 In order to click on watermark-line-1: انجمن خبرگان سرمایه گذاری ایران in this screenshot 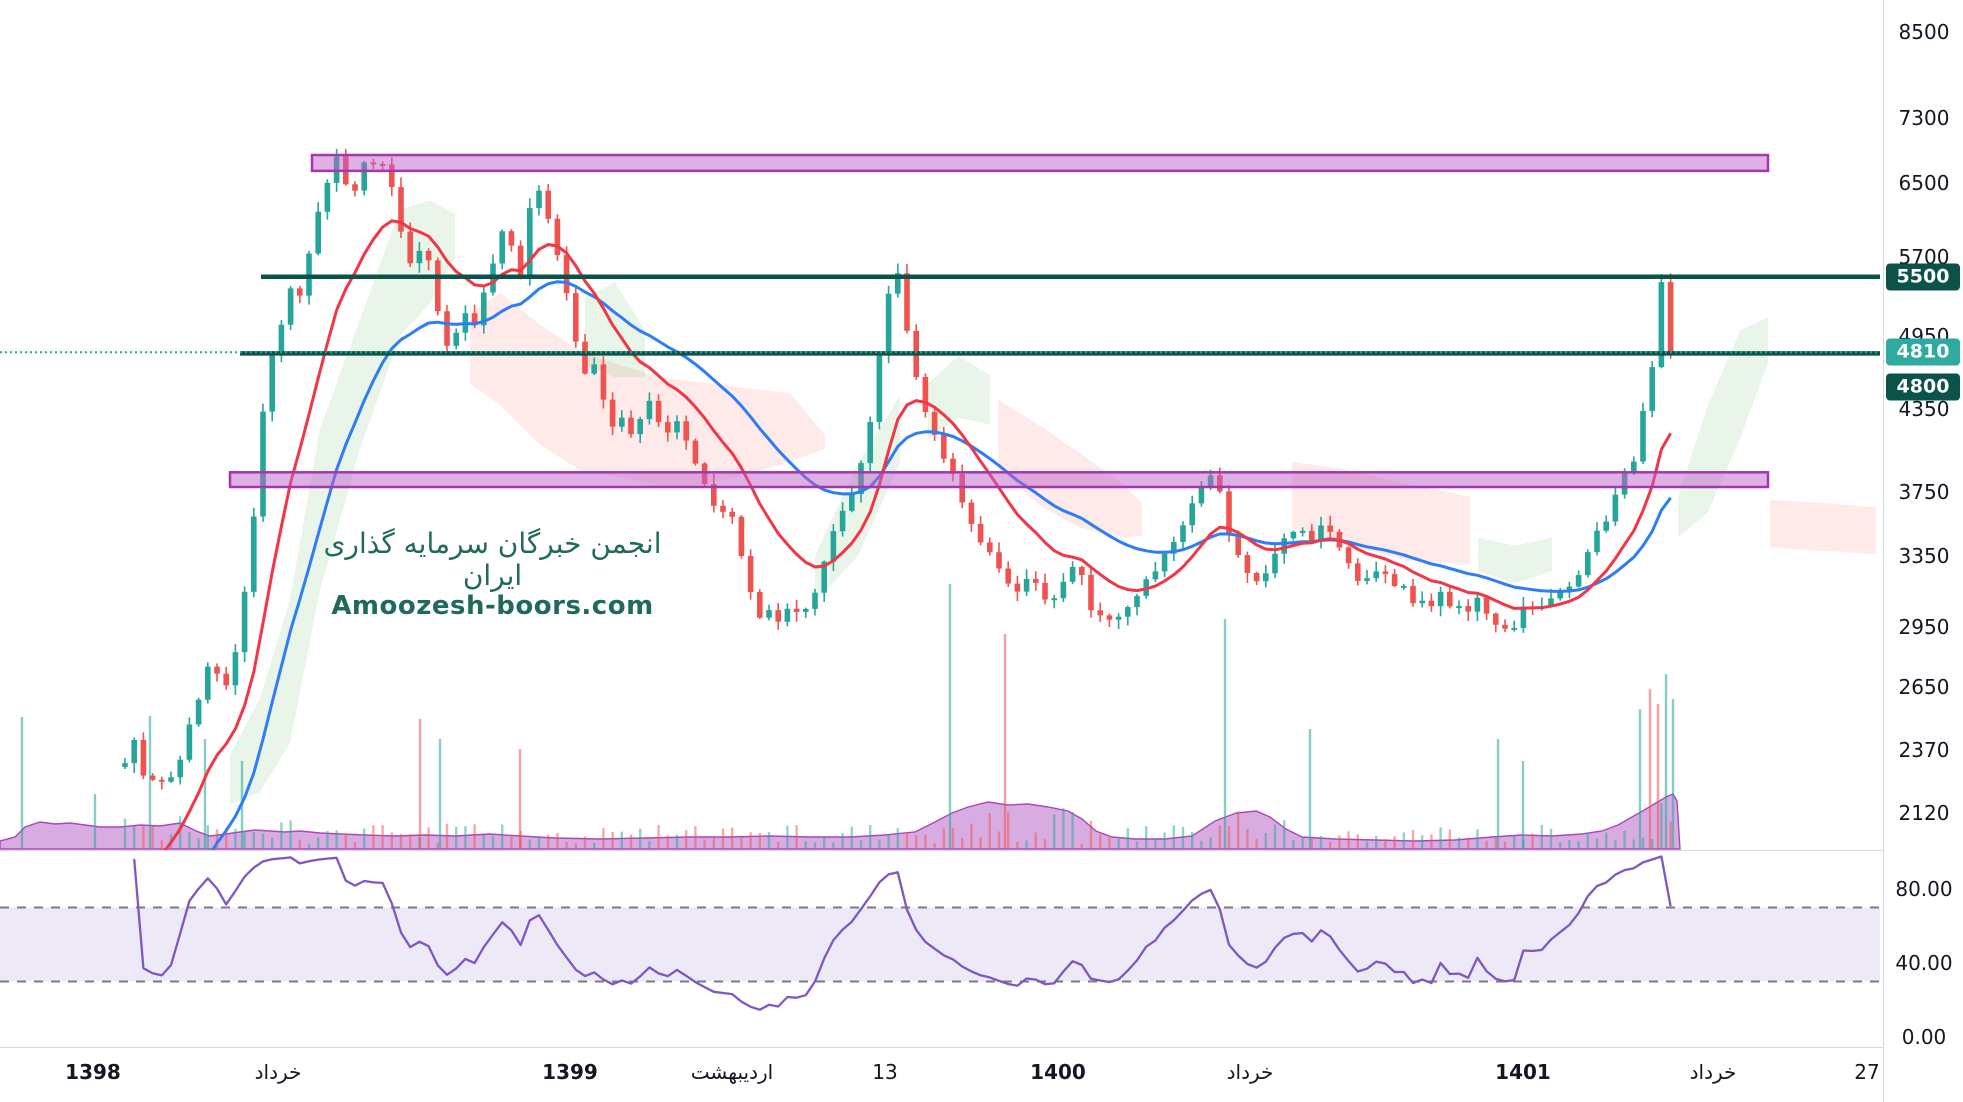, I will do `click(492, 560)`.